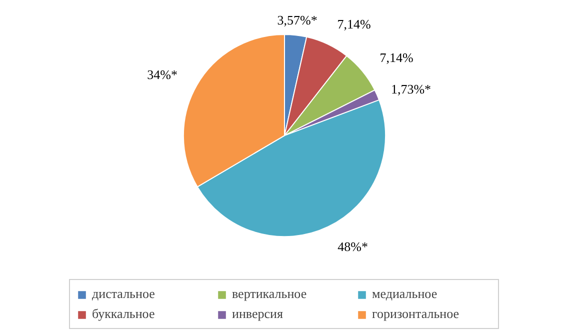  Describe the element at coordinates (297, 20) in the screenshot. I see `data-label: 3,57%*` at that location.